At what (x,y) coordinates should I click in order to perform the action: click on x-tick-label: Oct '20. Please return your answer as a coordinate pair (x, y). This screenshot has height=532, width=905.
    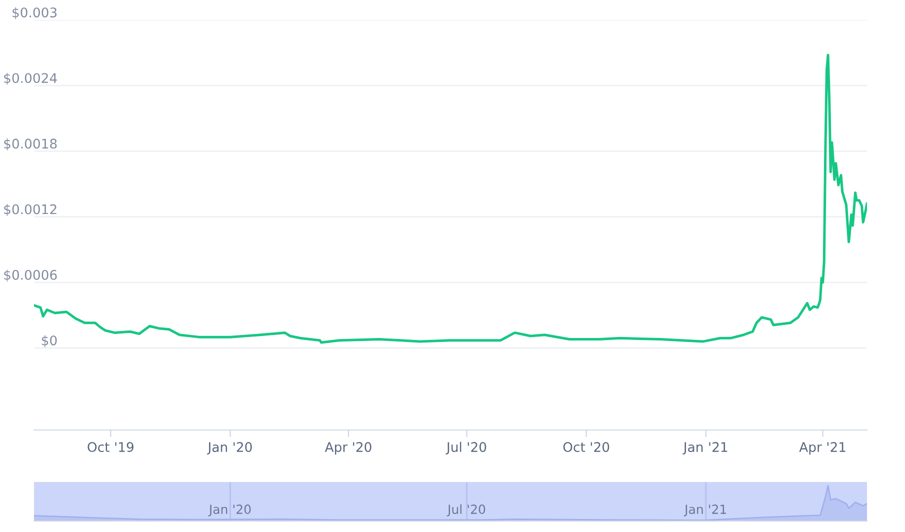
    Looking at the image, I should click on (586, 447).